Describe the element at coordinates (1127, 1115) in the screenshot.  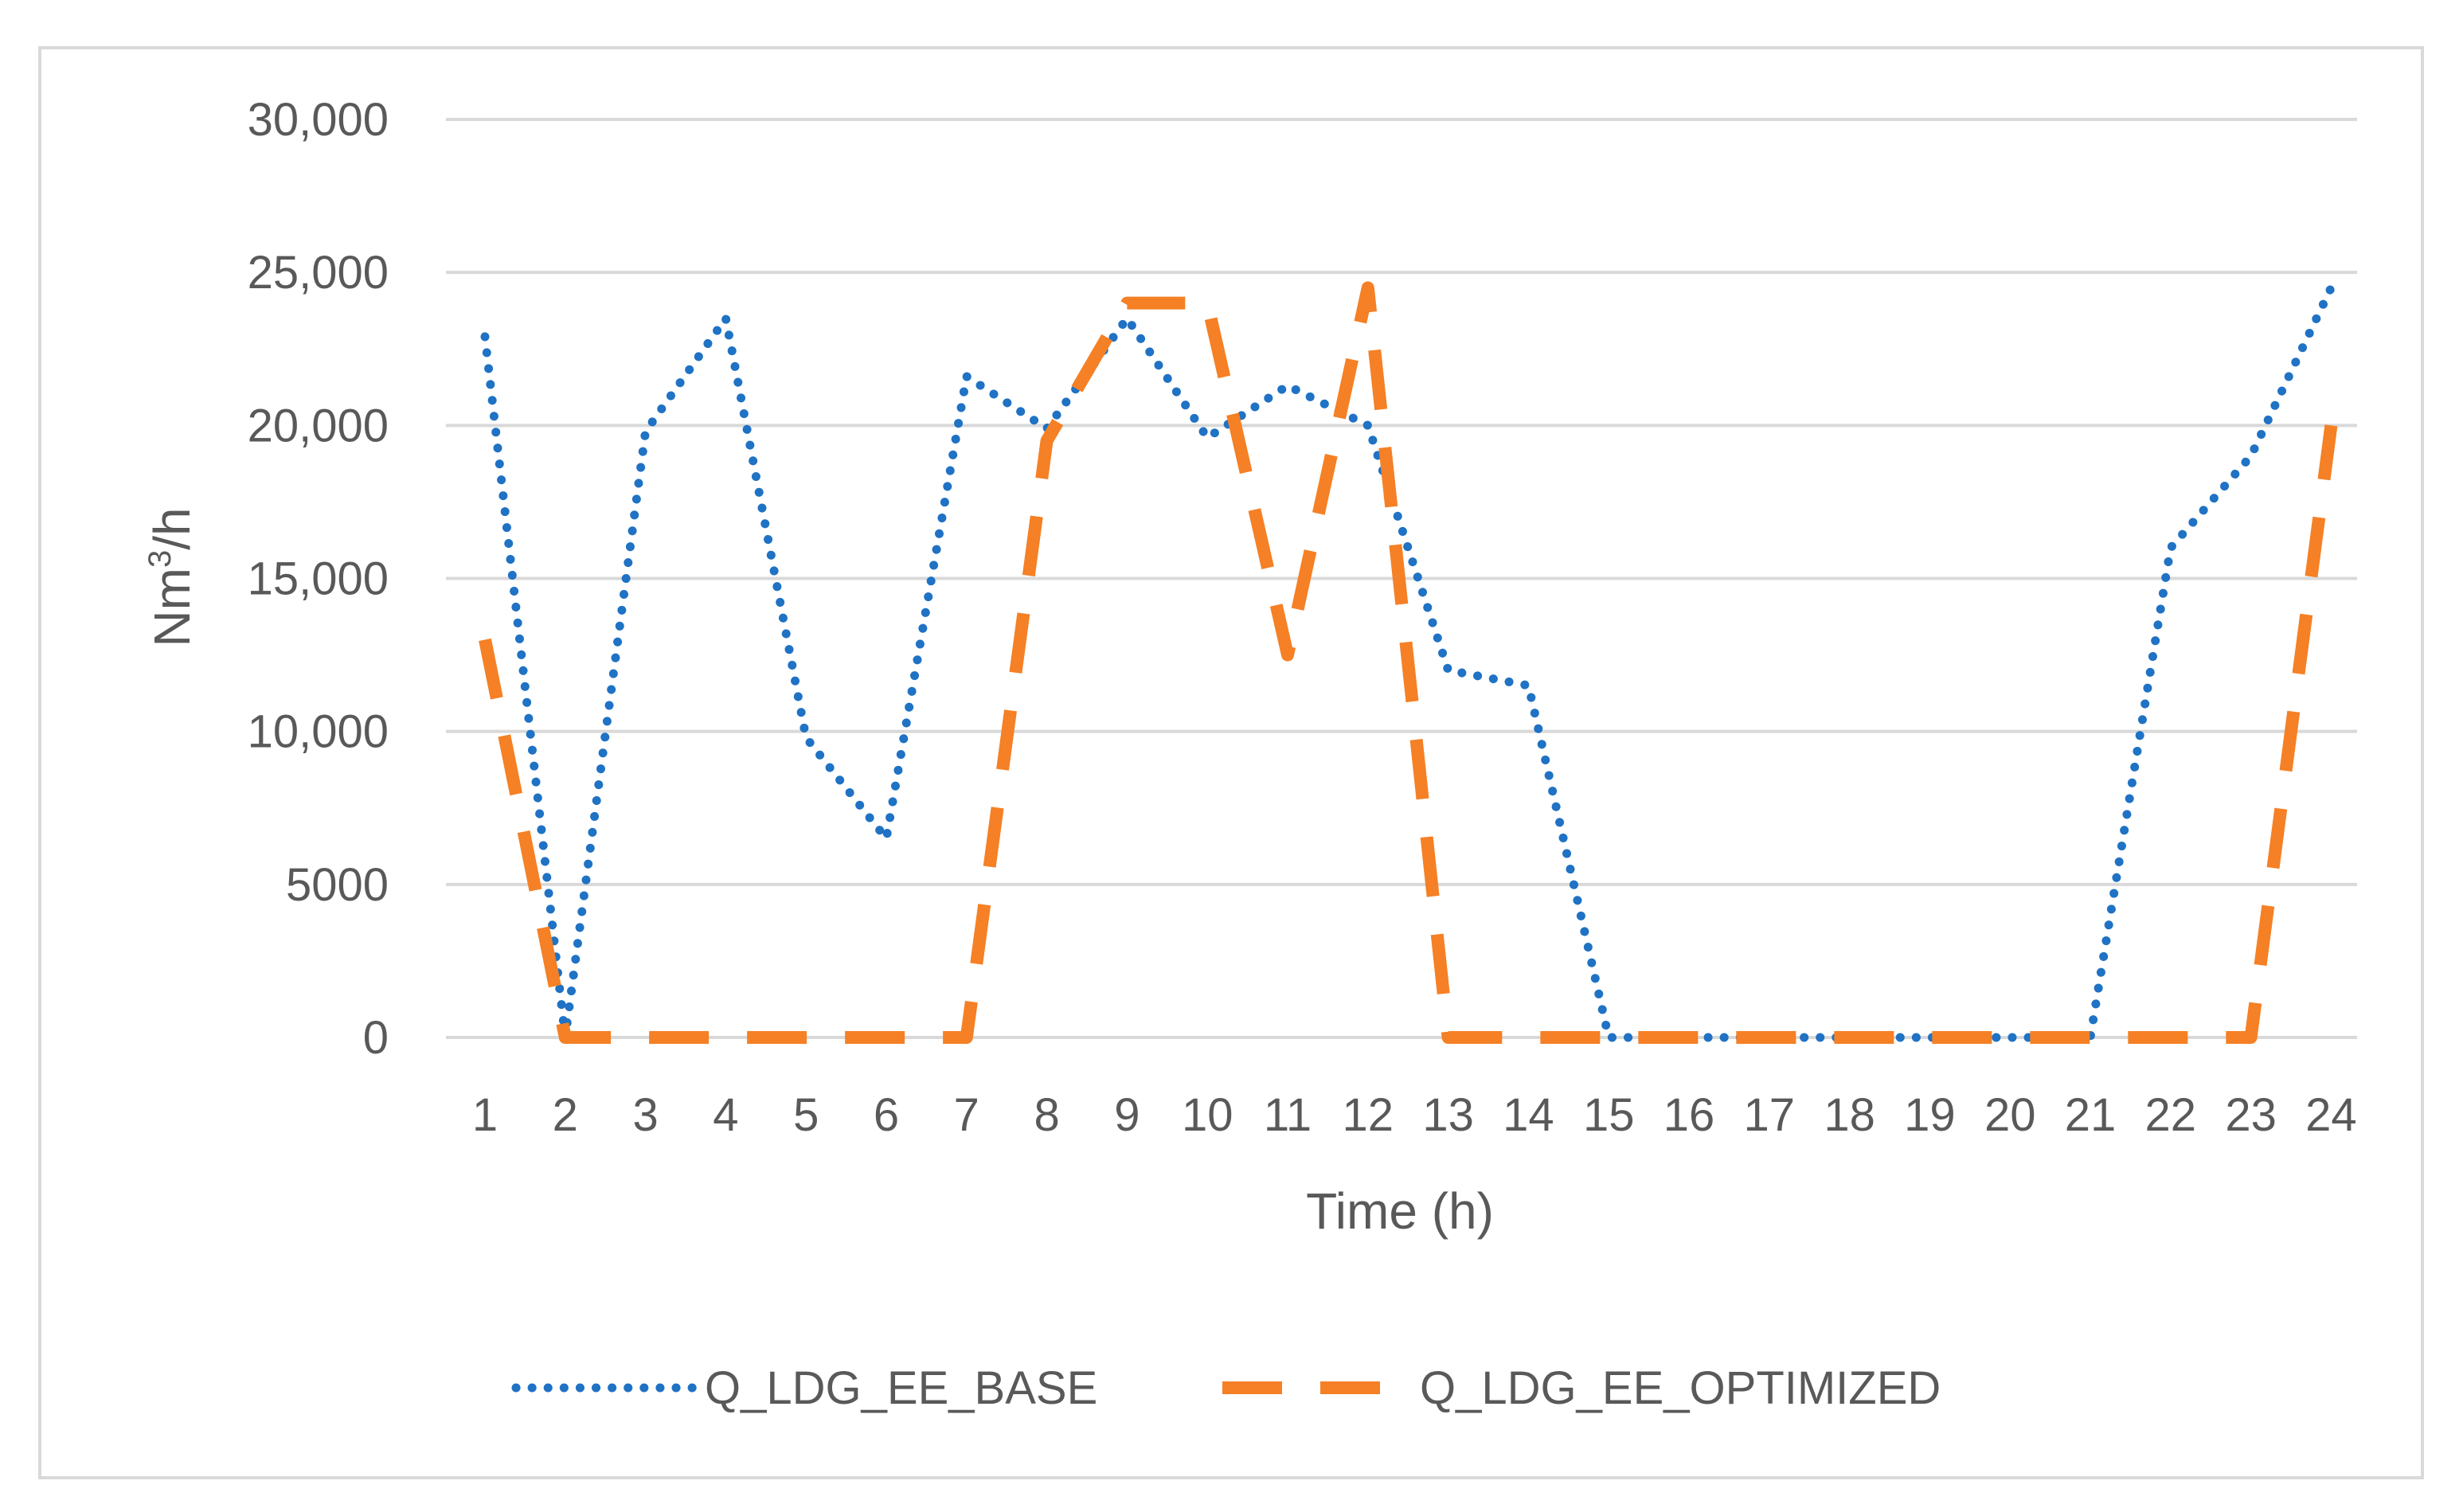
I see `x-tick-label: 9` at that location.